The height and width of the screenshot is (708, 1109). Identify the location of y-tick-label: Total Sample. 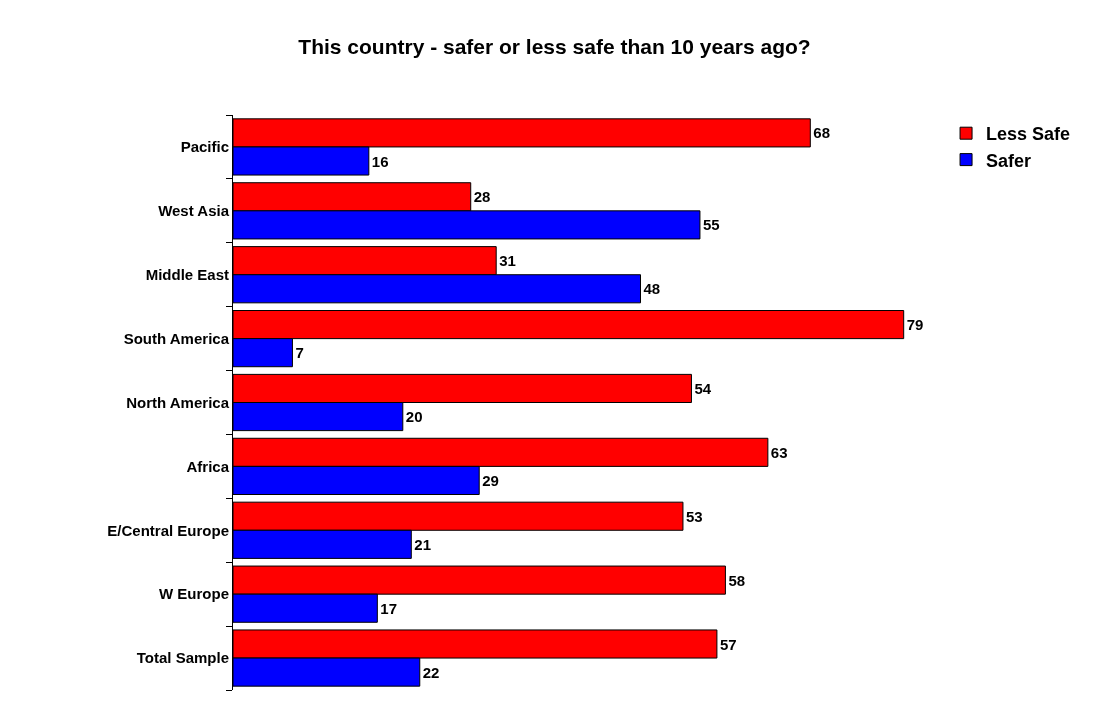
(182, 658).